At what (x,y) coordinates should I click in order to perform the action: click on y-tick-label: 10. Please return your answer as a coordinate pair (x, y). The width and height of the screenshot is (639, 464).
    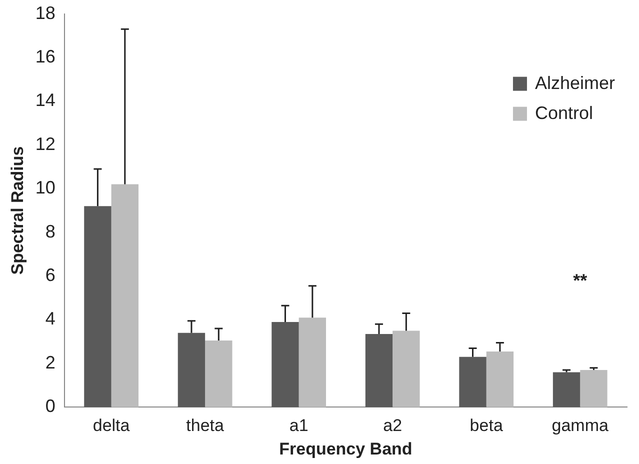
    Looking at the image, I should click on (45, 188).